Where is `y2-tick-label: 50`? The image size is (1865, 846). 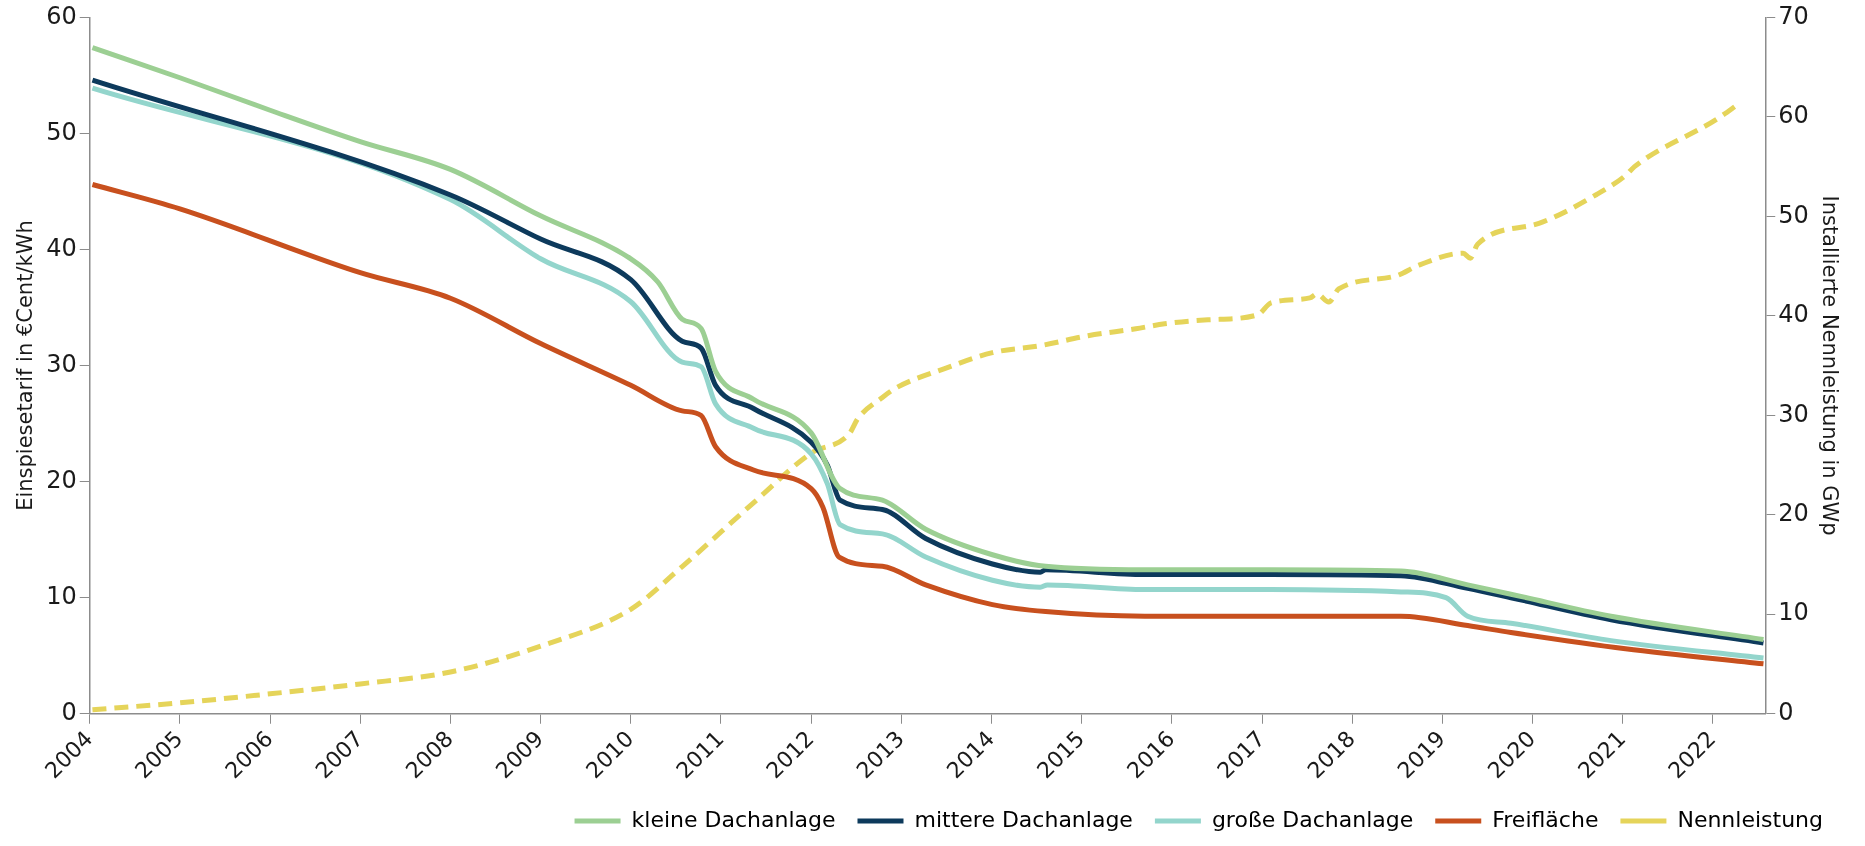
y2-tick-label: 50 is located at coordinates (1793, 214).